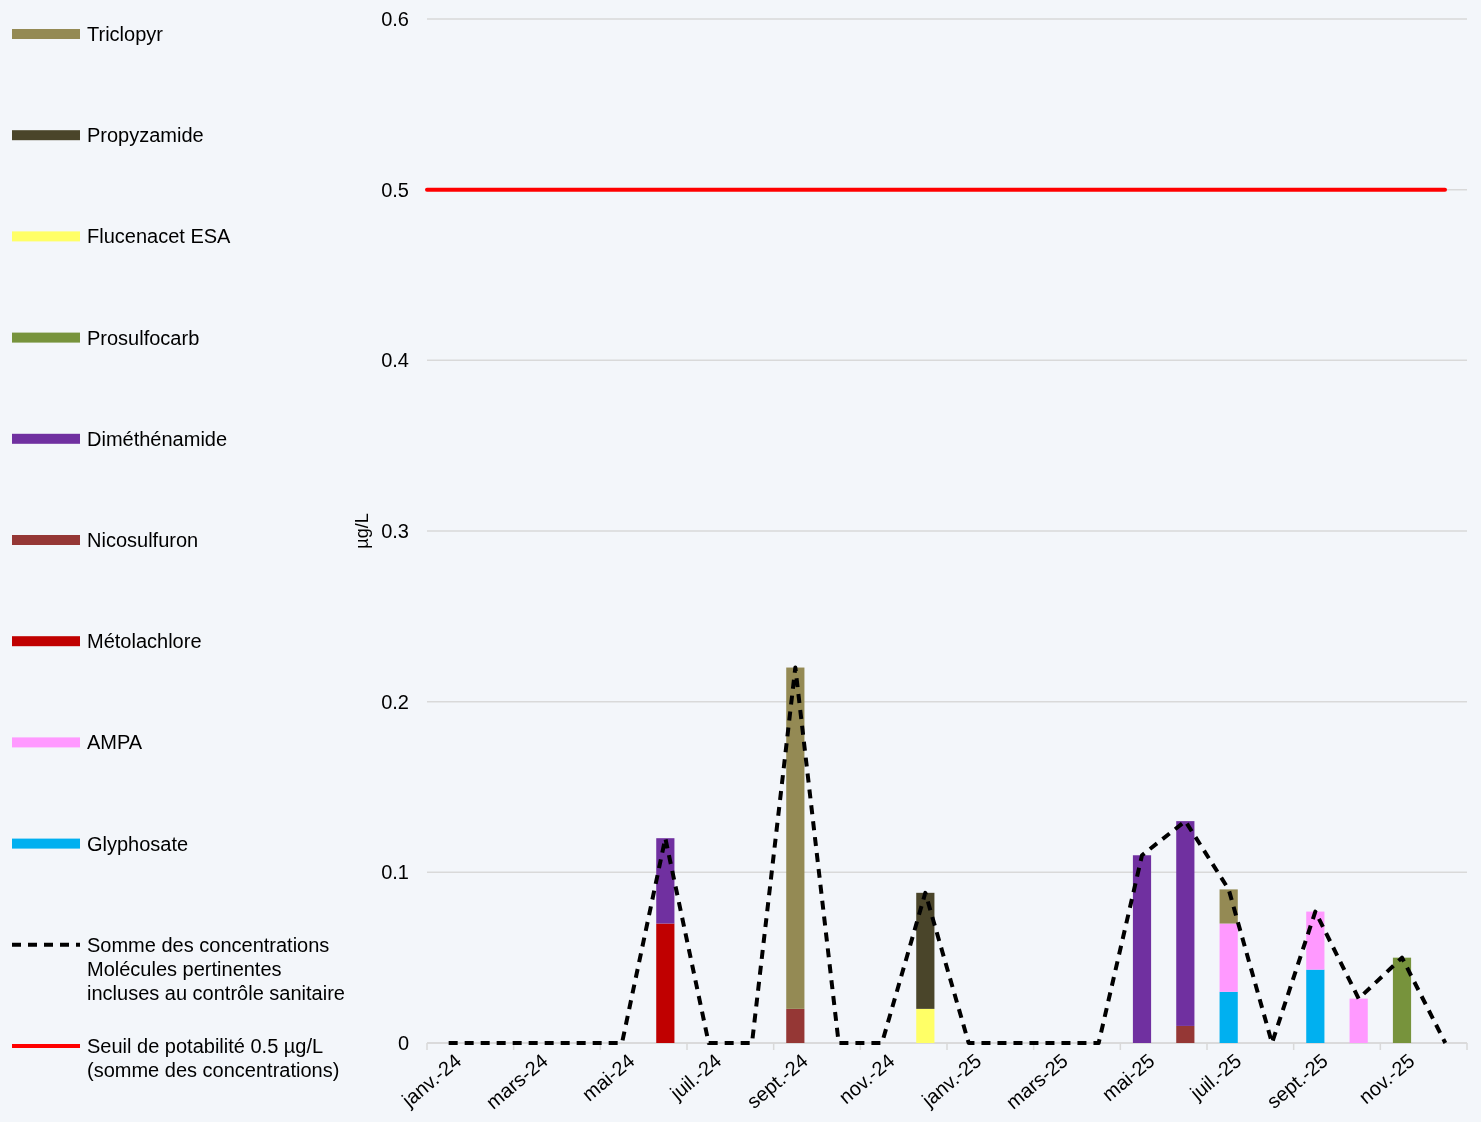 This screenshot has width=1481, height=1122. What do you see at coordinates (395, 360) in the screenshot?
I see `y-tick-label: 0.4` at bounding box center [395, 360].